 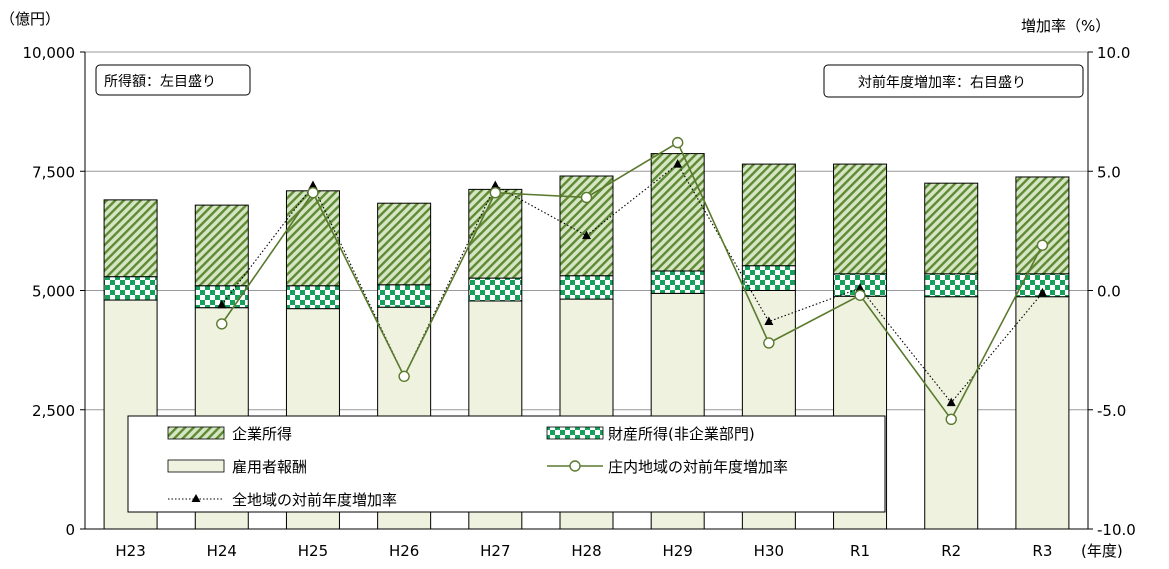 I want to click on x-axis-ticks: H23 H24 H25 H26 H27 H28 H29 H30 R1 R2 R3, so click(x=583, y=551).